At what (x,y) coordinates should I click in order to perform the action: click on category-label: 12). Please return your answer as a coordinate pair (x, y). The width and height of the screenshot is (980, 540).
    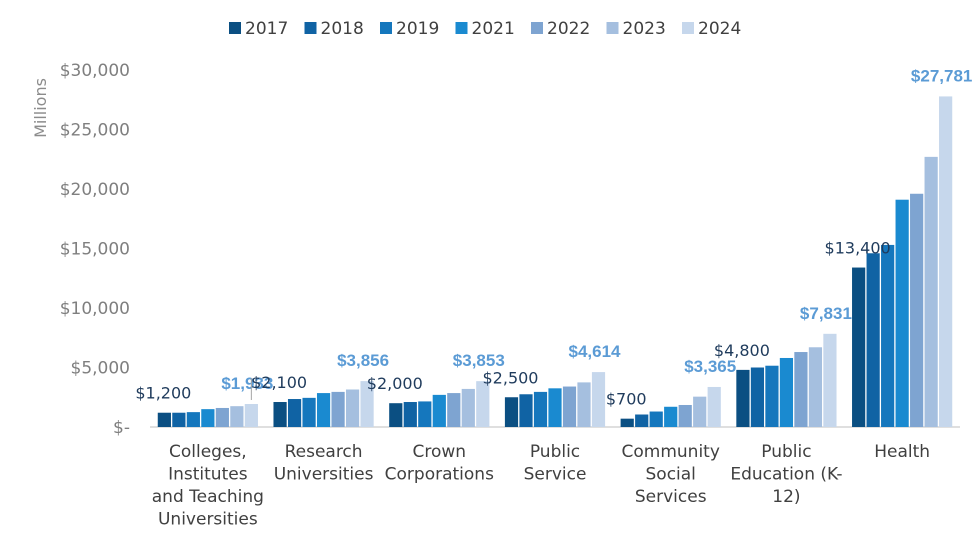
    Looking at the image, I should click on (786, 497).